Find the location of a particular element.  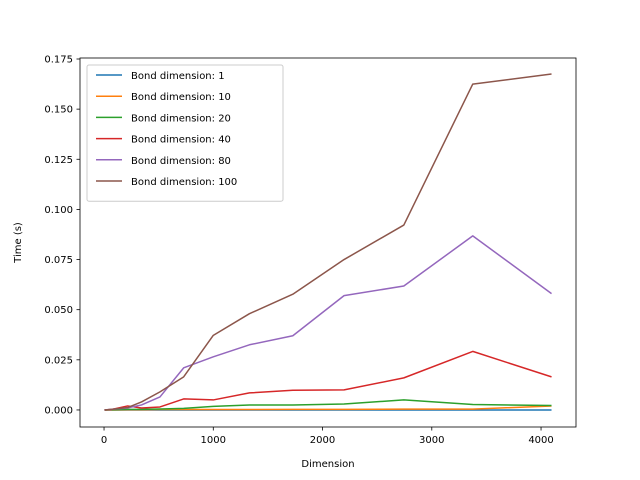

x-tick-label: 3000 is located at coordinates (431, 440).